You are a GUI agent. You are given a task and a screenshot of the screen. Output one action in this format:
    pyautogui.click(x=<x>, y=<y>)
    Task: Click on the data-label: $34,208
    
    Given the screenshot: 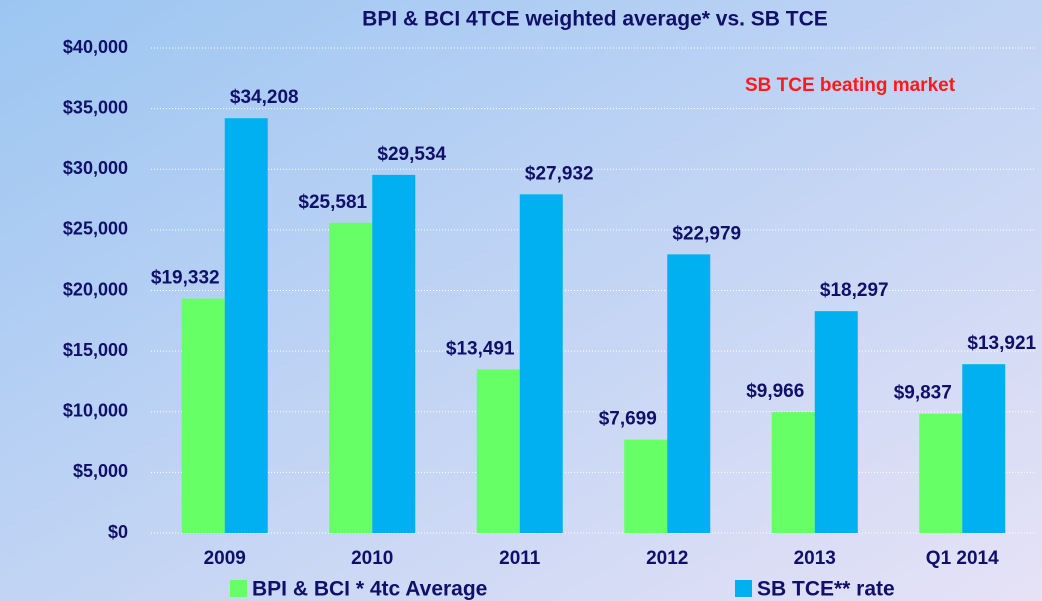 What is the action you would take?
    pyautogui.click(x=264, y=97)
    